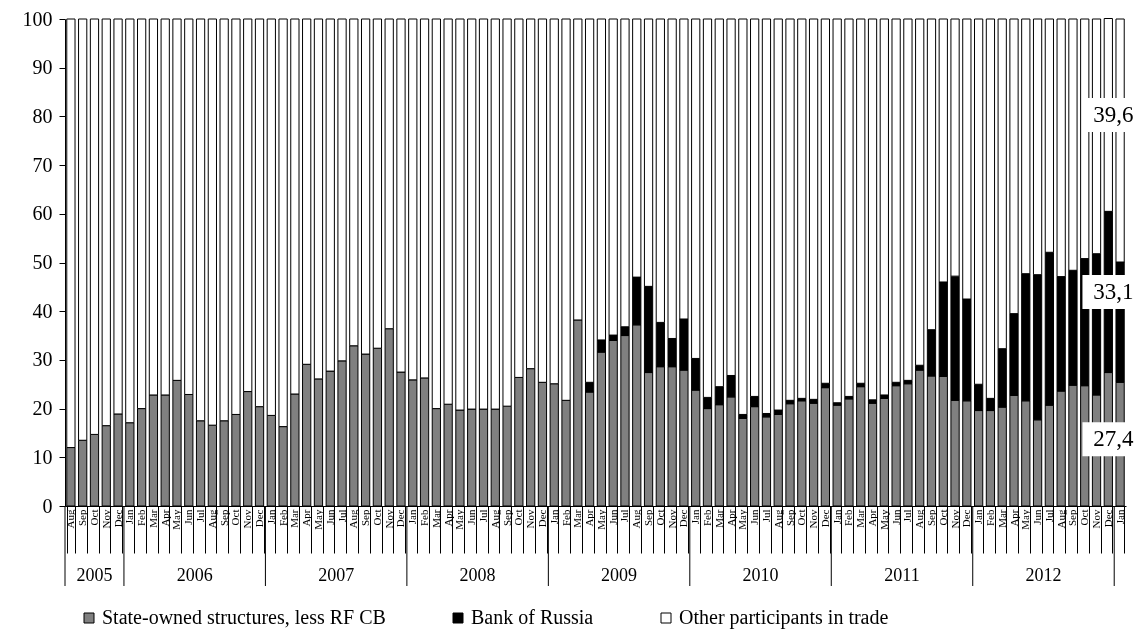  I want to click on data-label: 33,1, so click(1113, 291).